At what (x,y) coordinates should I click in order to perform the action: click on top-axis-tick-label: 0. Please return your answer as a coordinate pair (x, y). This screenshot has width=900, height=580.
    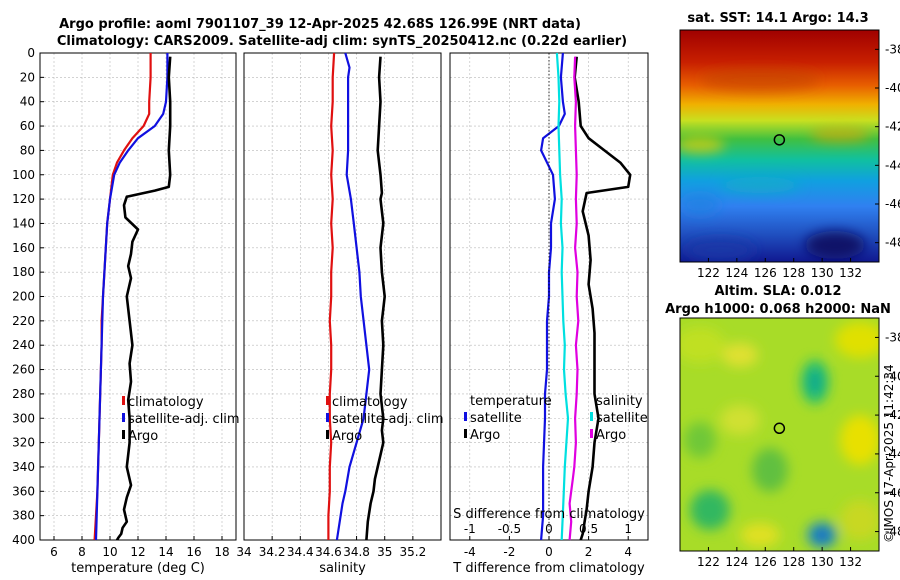
    Looking at the image, I should click on (549, 529).